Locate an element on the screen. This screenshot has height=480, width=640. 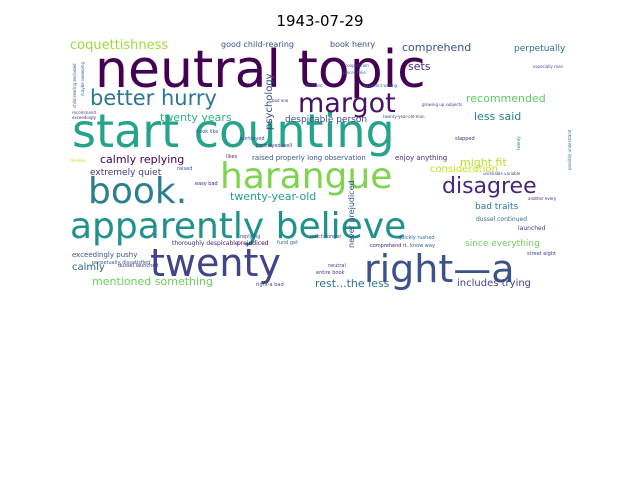
word-66: especially men is located at coordinates (548, 66).